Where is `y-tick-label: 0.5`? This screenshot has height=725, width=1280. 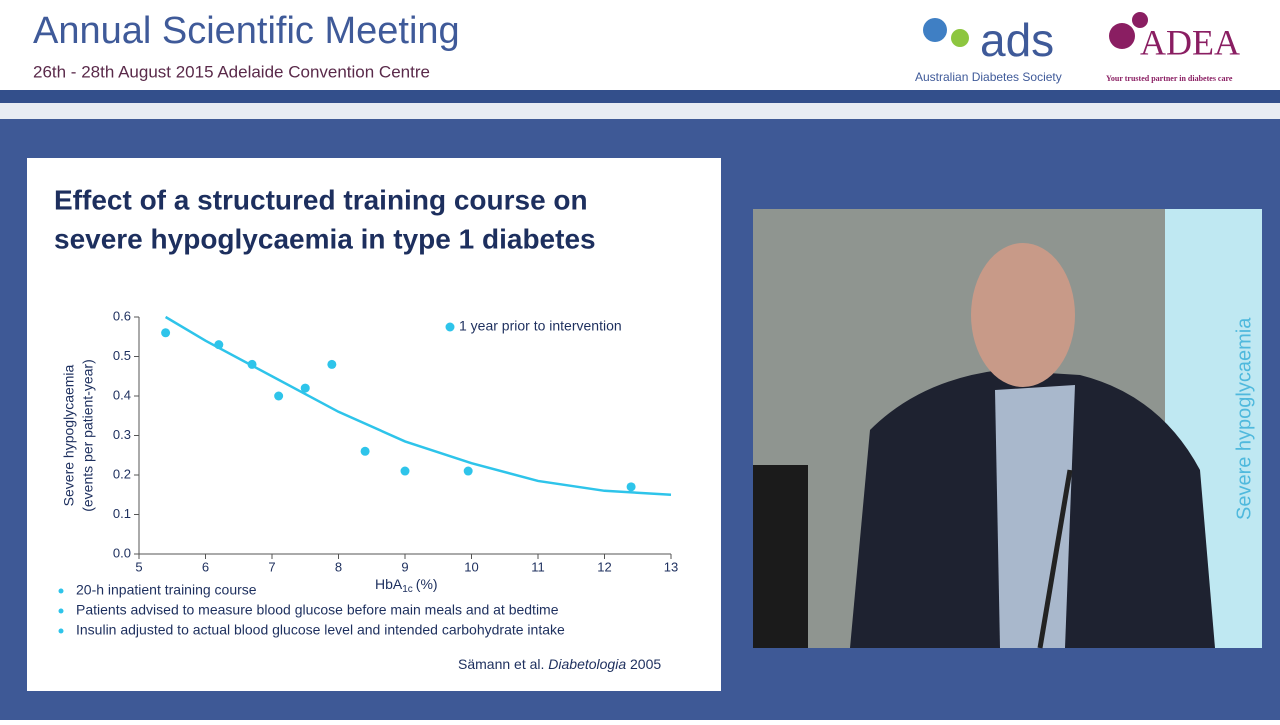 y-tick-label: 0.5 is located at coordinates (122, 355).